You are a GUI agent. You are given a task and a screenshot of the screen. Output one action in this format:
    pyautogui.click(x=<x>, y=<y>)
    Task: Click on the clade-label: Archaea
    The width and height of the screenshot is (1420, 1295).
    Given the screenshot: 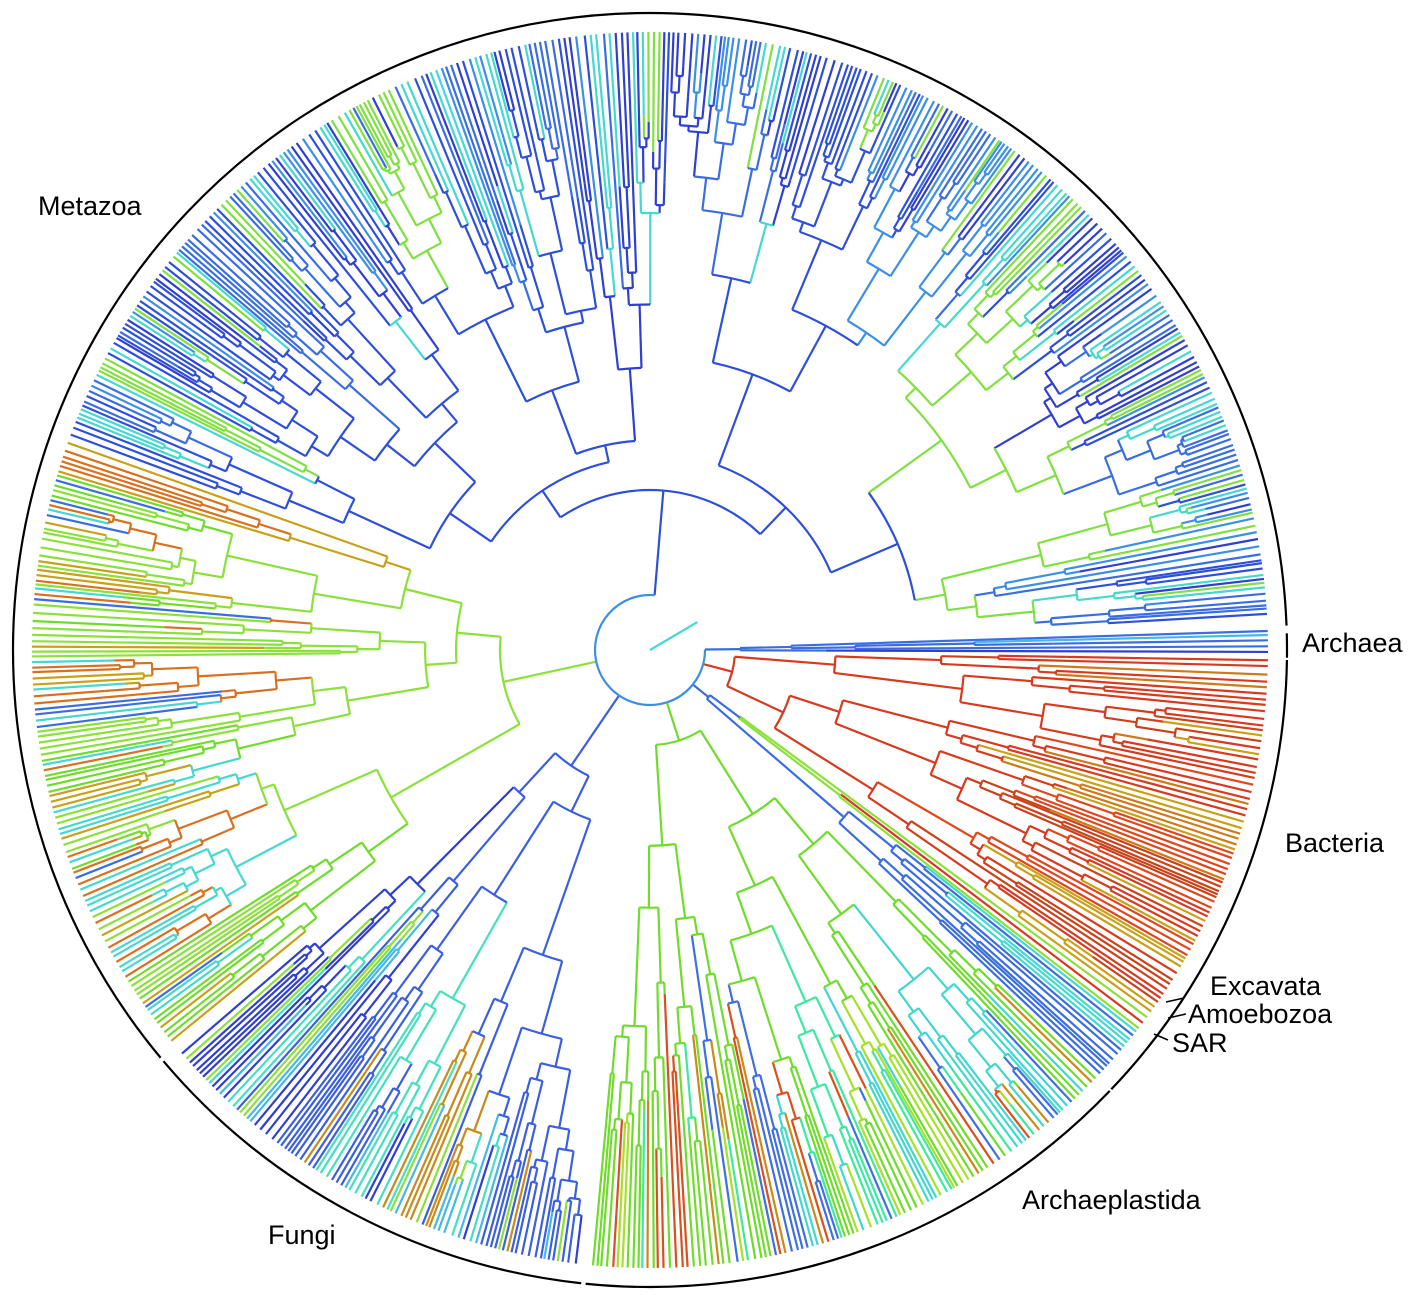 What is the action you would take?
    pyautogui.click(x=1353, y=643)
    